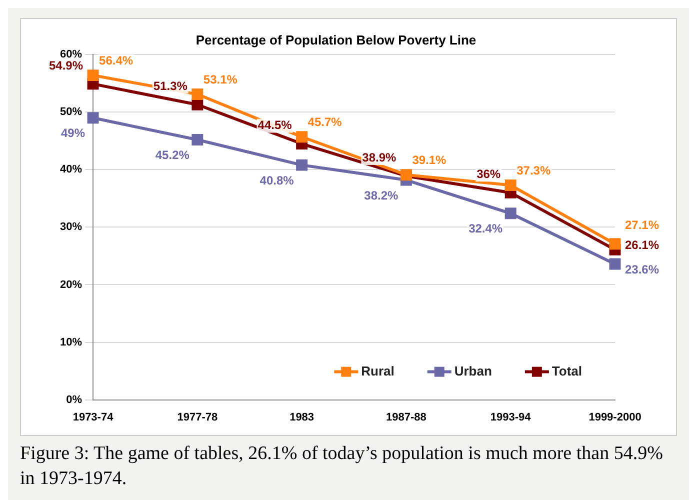 Image resolution: width=697 pixels, height=500 pixels. I want to click on x-tick-label: 1987-88, so click(406, 417).